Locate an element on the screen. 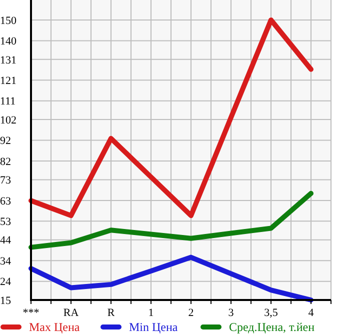  x-tick-label: 1 is located at coordinates (151, 313).